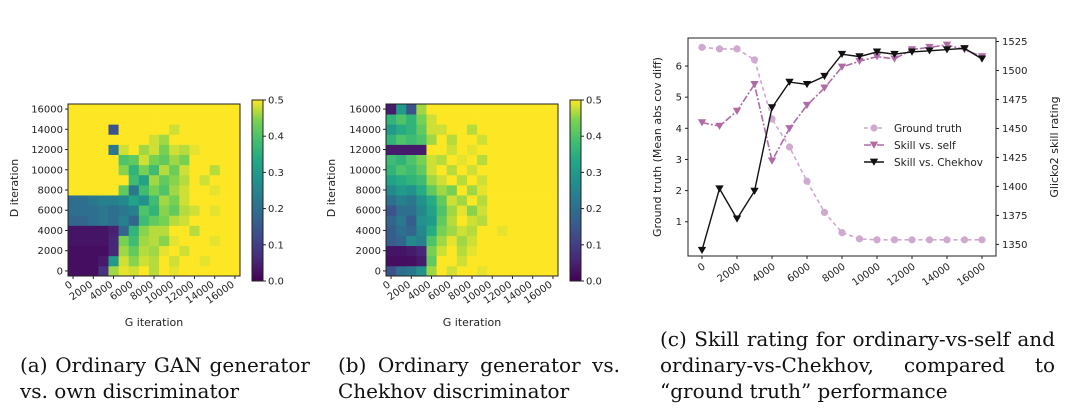 The height and width of the screenshot is (414, 1080). What do you see at coordinates (1014, 71) in the screenshot?
I see `y2-tick-label: 1500` at bounding box center [1014, 71].